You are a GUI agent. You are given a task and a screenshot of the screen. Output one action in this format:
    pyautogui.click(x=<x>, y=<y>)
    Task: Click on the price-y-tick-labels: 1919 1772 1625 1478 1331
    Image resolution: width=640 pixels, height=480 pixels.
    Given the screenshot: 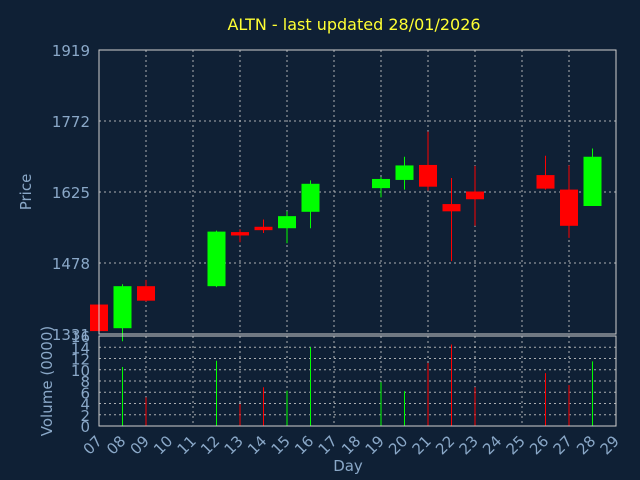 What is the action you would take?
    pyautogui.click(x=71, y=193)
    